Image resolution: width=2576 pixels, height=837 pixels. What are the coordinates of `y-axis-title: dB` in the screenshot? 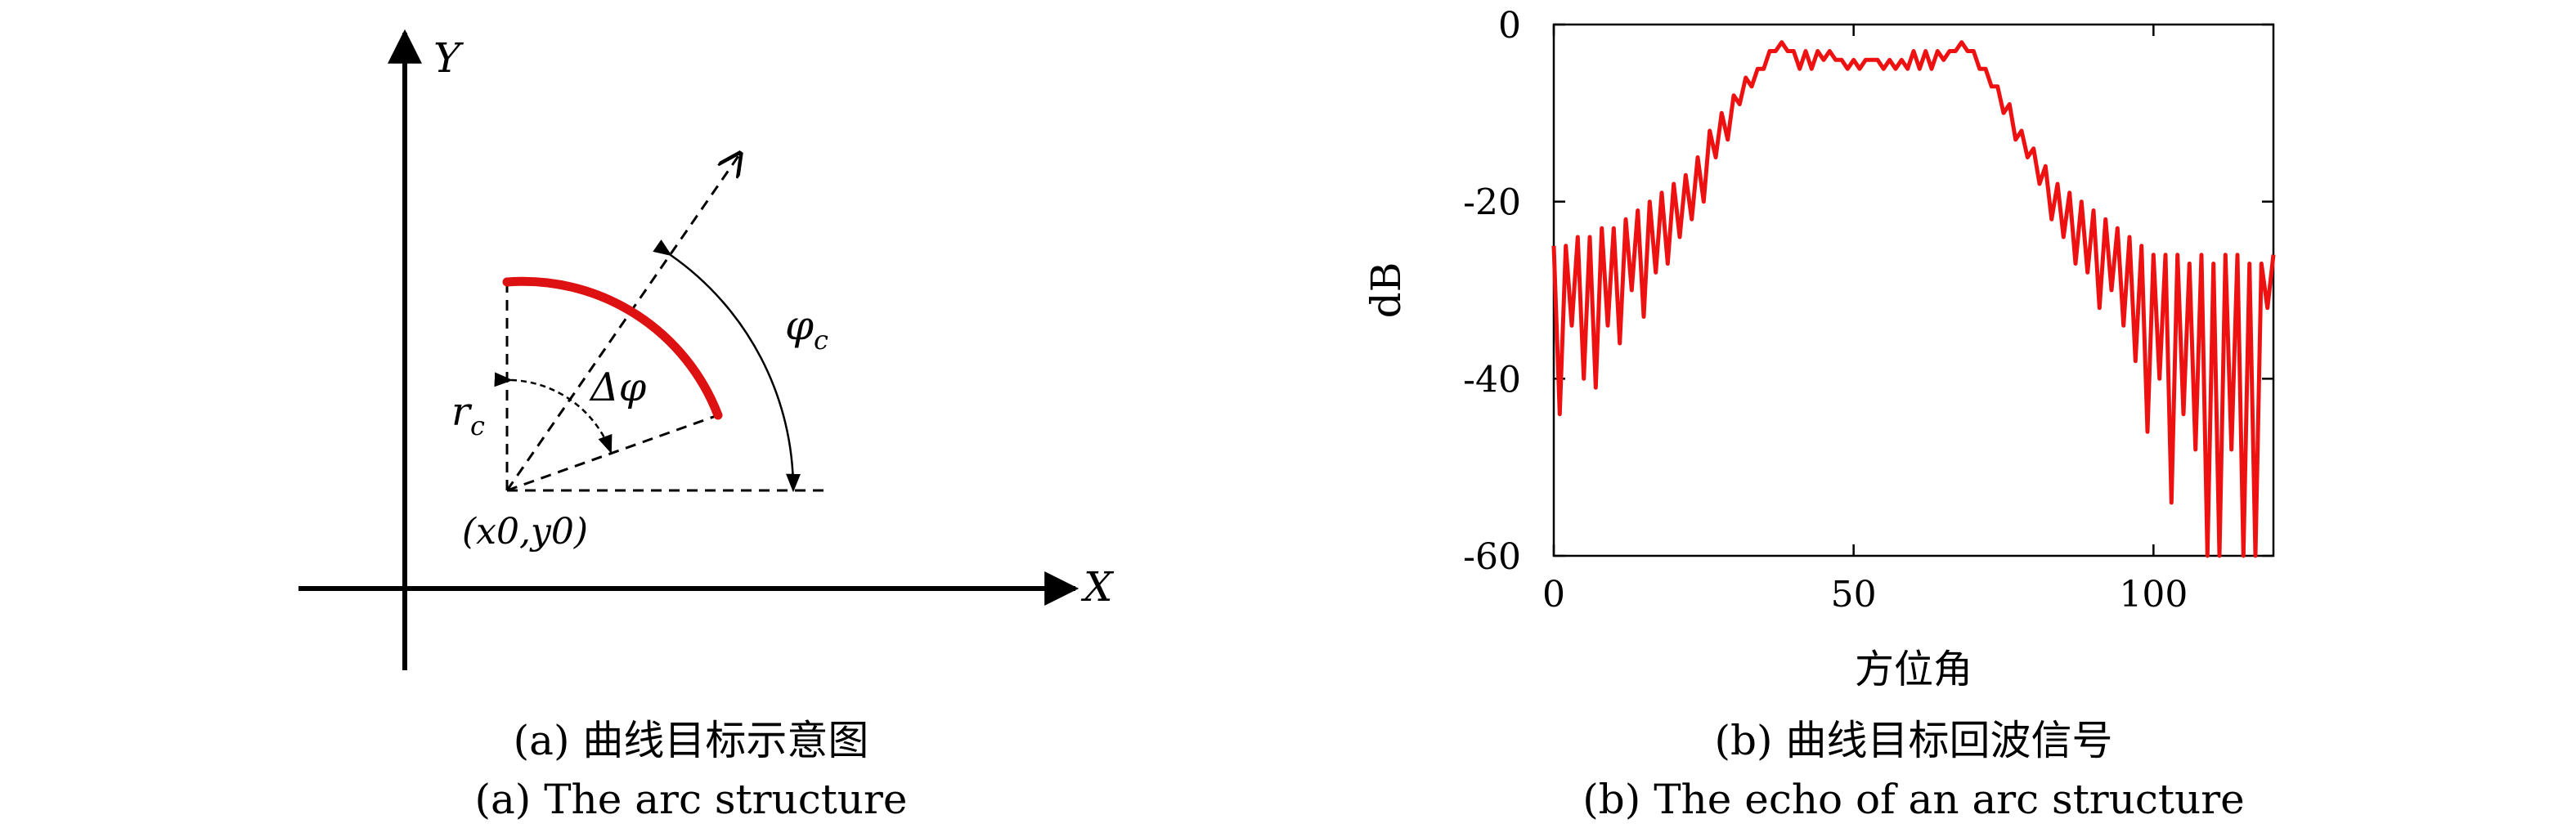 It's located at (1386, 290).